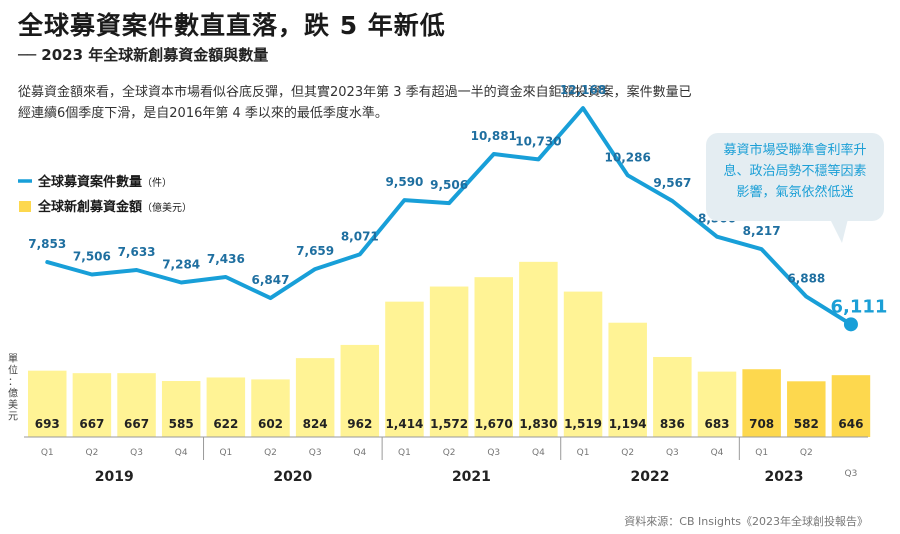 The image size is (900, 534). I want to click on tick-label-9: Q2, so click(449, 453).